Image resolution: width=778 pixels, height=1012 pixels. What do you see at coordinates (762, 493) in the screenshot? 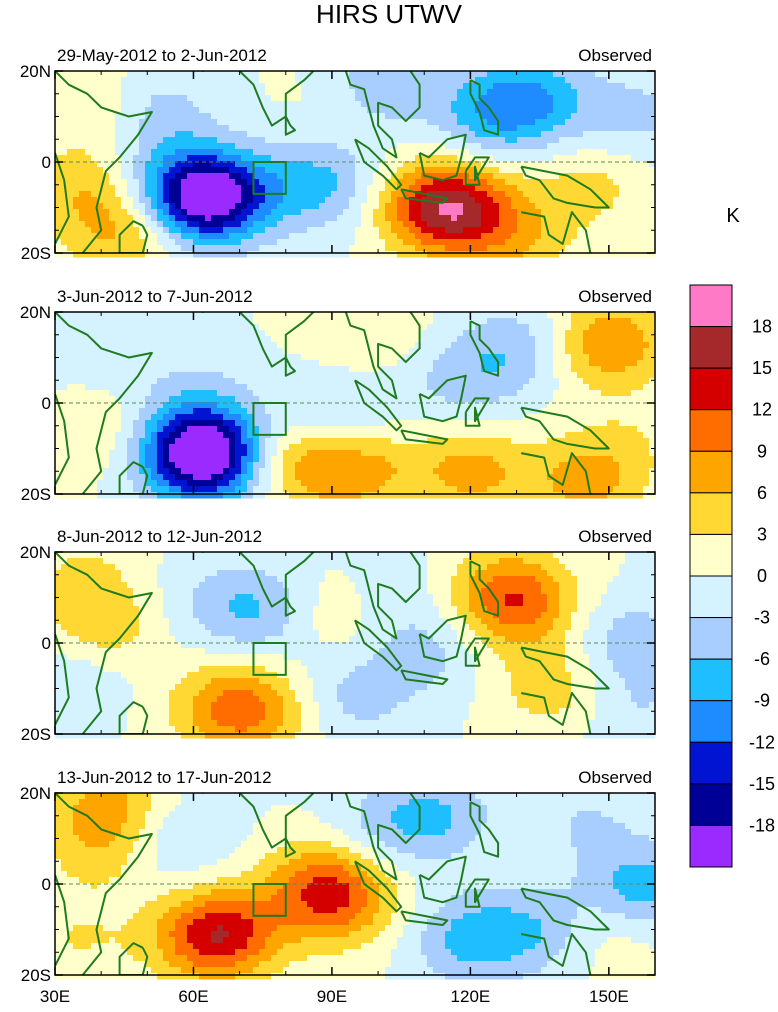
I see `colorbar-tick-label: 6` at bounding box center [762, 493].